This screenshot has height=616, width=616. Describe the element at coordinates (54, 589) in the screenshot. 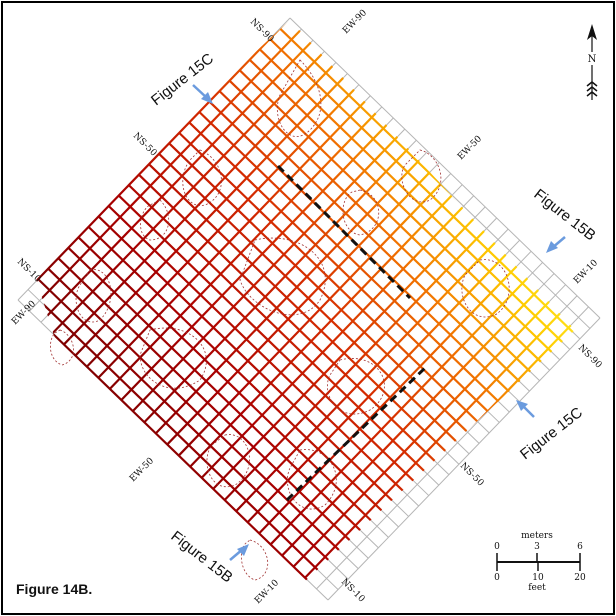

I see `figure-caption: Figure 14B.` at that location.